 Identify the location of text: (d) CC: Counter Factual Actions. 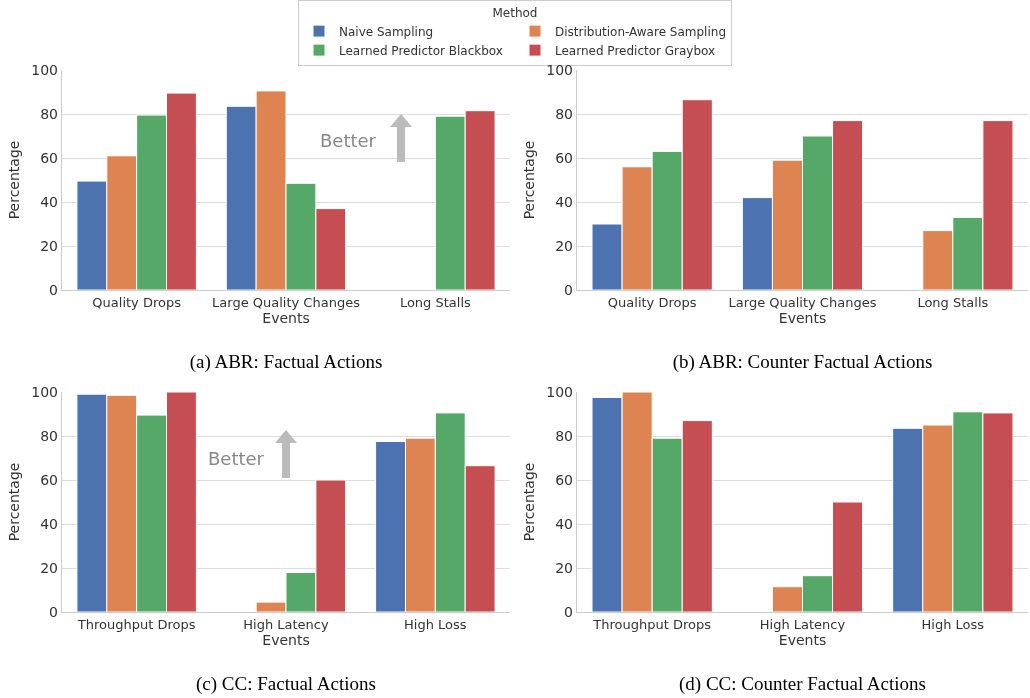
(802, 683).